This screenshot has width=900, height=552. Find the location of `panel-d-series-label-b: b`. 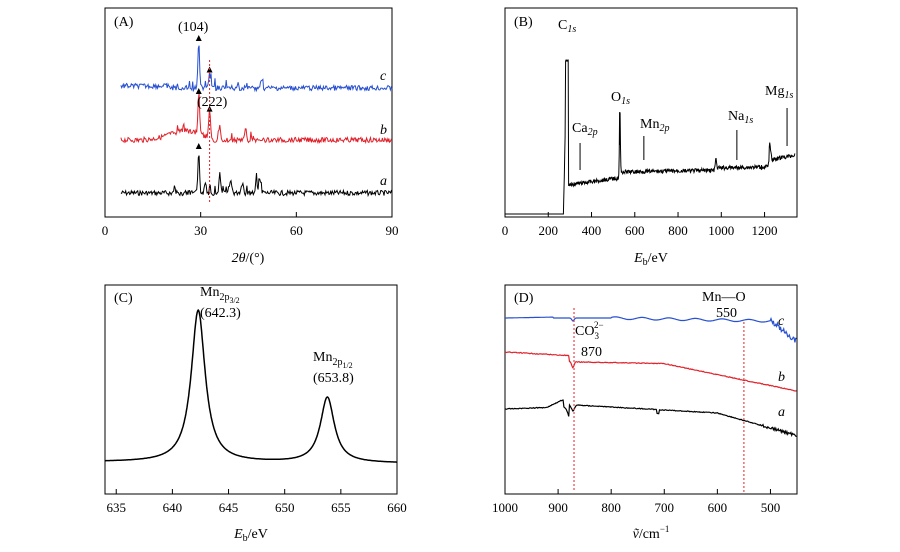

panel-d-series-label-b: b is located at coordinates (781, 377).